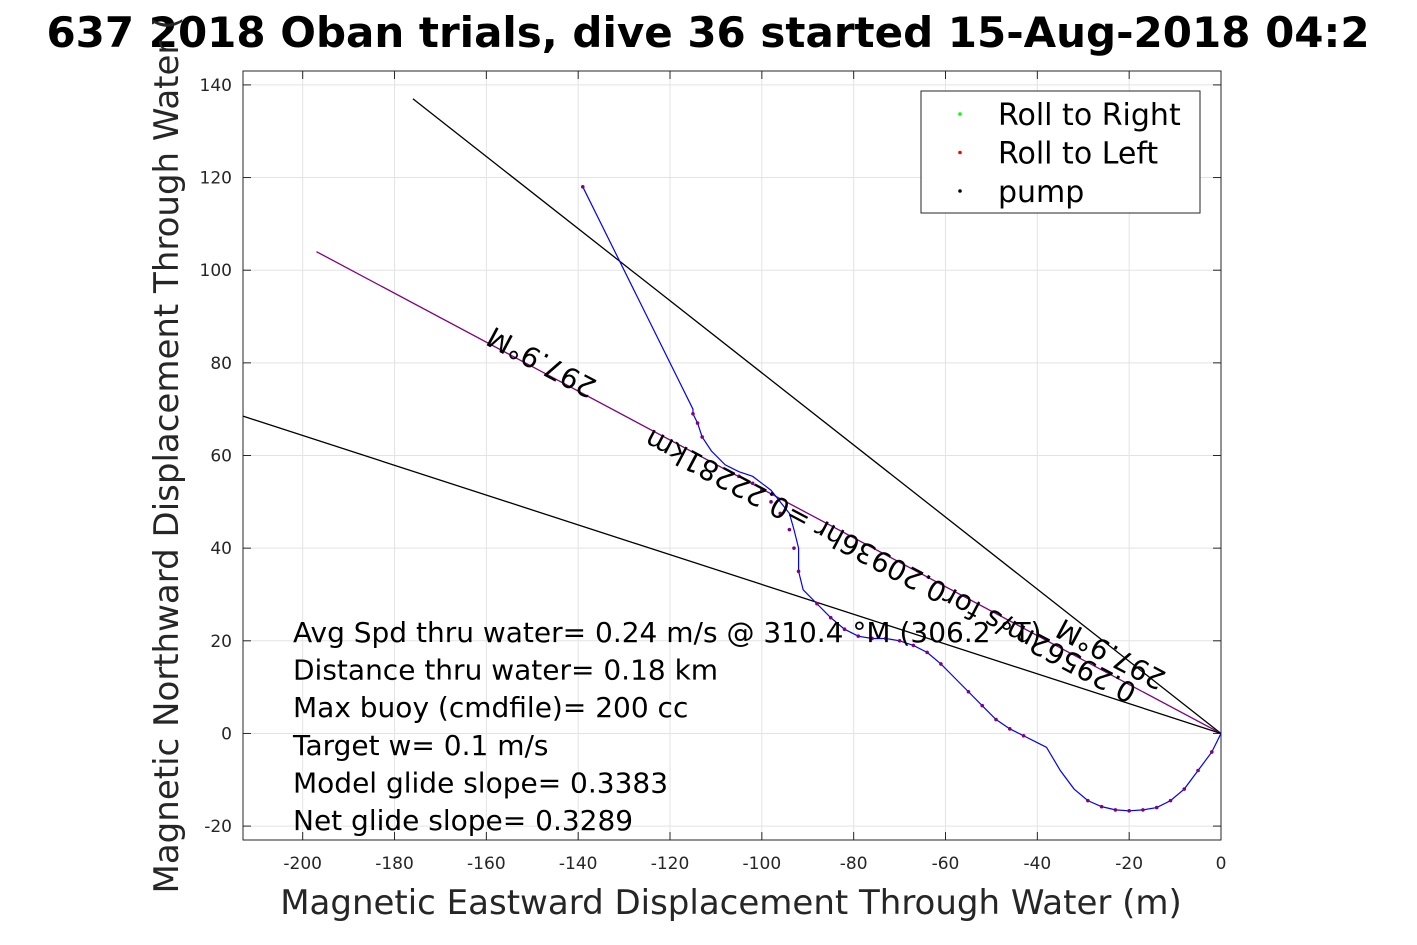  Describe the element at coordinates (221, 549) in the screenshot. I see `y-tick-label: 40` at that location.